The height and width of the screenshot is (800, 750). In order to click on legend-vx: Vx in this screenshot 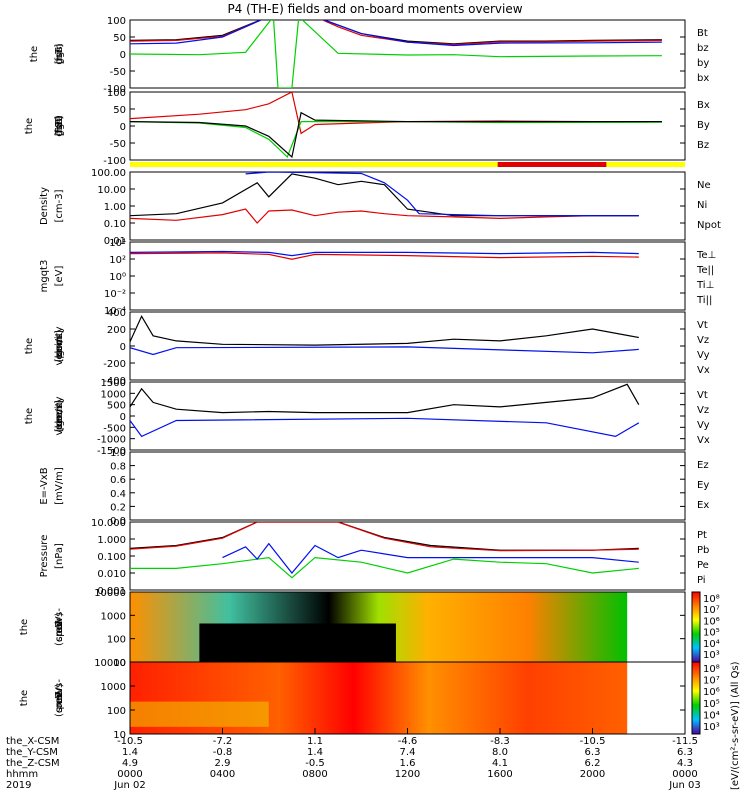, I will do `click(703, 440)`.